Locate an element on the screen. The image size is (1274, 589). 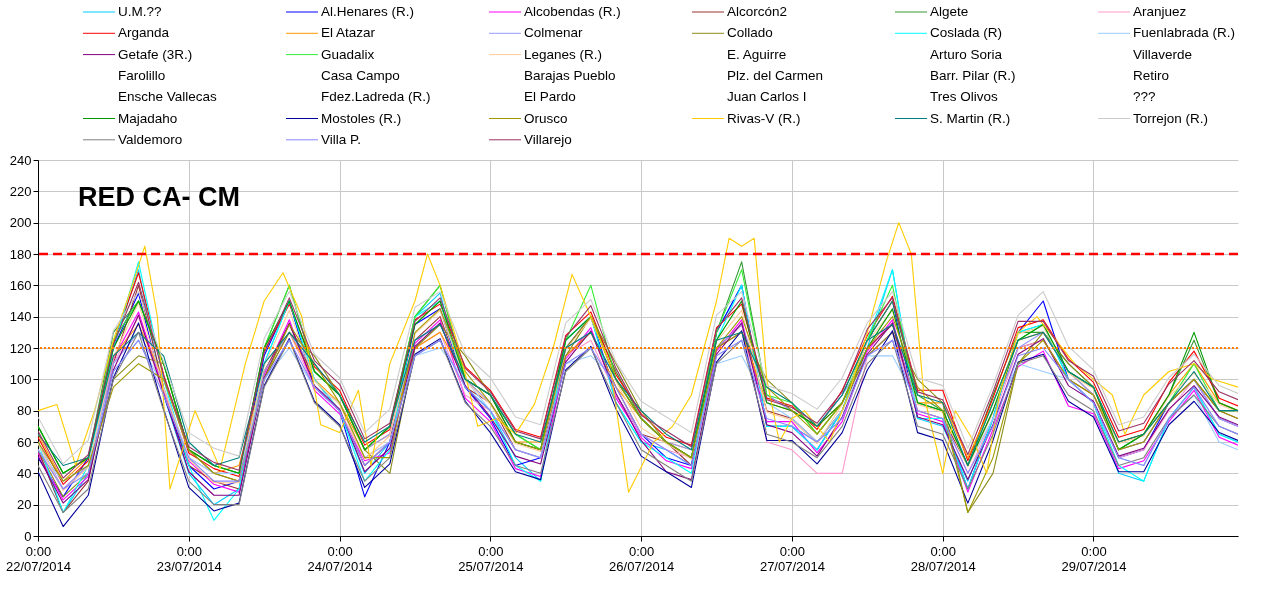
legend-label: Orusco is located at coordinates (546, 118).